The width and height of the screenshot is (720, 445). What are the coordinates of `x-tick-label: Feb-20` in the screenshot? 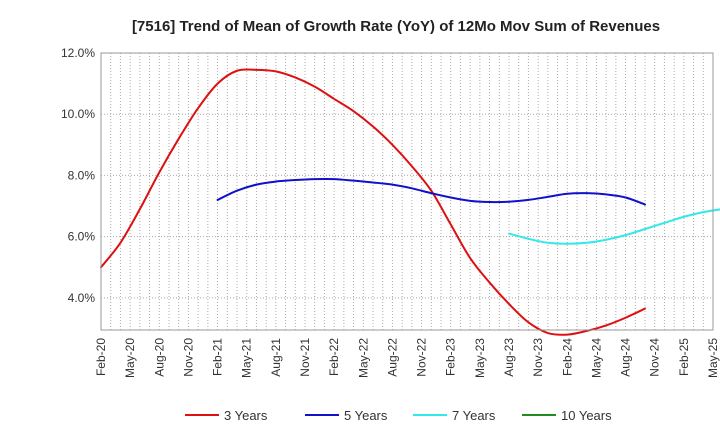 It's located at (101, 357).